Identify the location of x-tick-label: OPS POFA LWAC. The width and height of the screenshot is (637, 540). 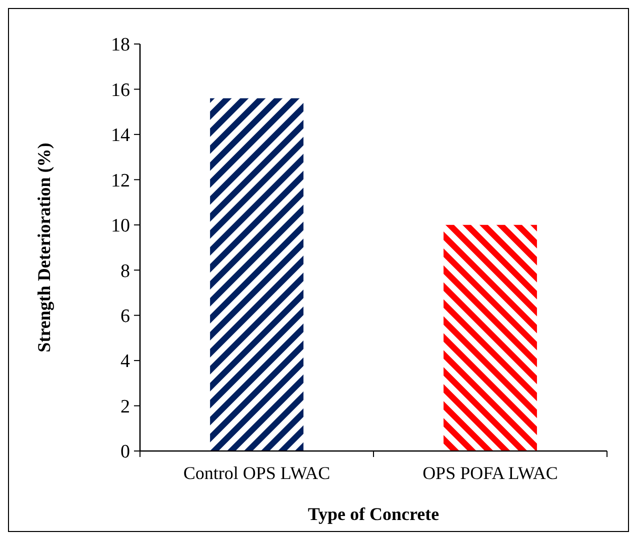
(490, 473).